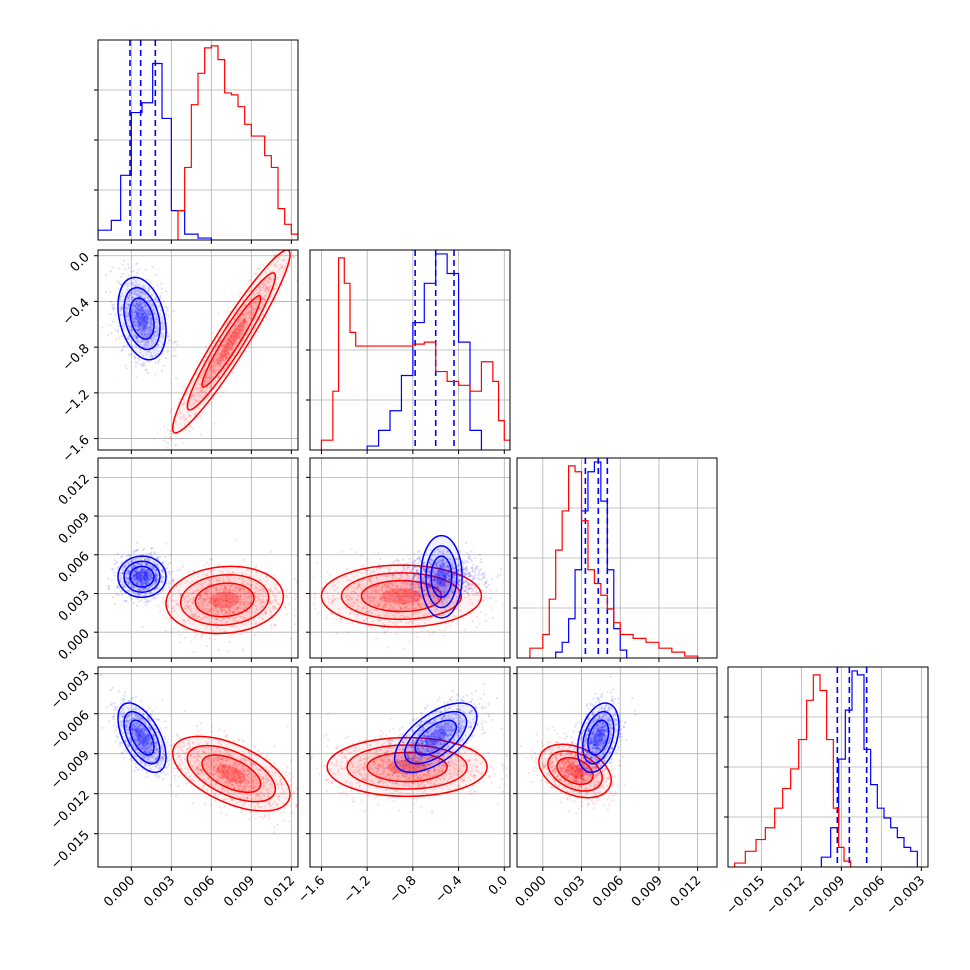 This screenshot has width=970, height=970. What do you see at coordinates (179, 355) in the screenshot?
I see `panel-1-0: −1.6−1.2−0.8−0.40.0` at bounding box center [179, 355].